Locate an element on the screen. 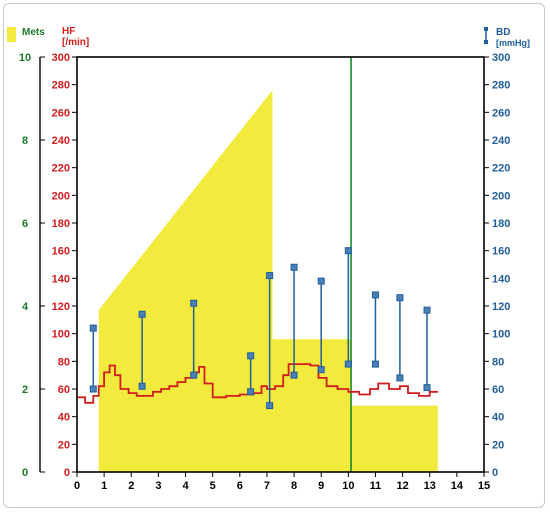 The image size is (550, 513). legend: Mets HF [/min] BD [mmHg] is located at coordinates (268, 37).